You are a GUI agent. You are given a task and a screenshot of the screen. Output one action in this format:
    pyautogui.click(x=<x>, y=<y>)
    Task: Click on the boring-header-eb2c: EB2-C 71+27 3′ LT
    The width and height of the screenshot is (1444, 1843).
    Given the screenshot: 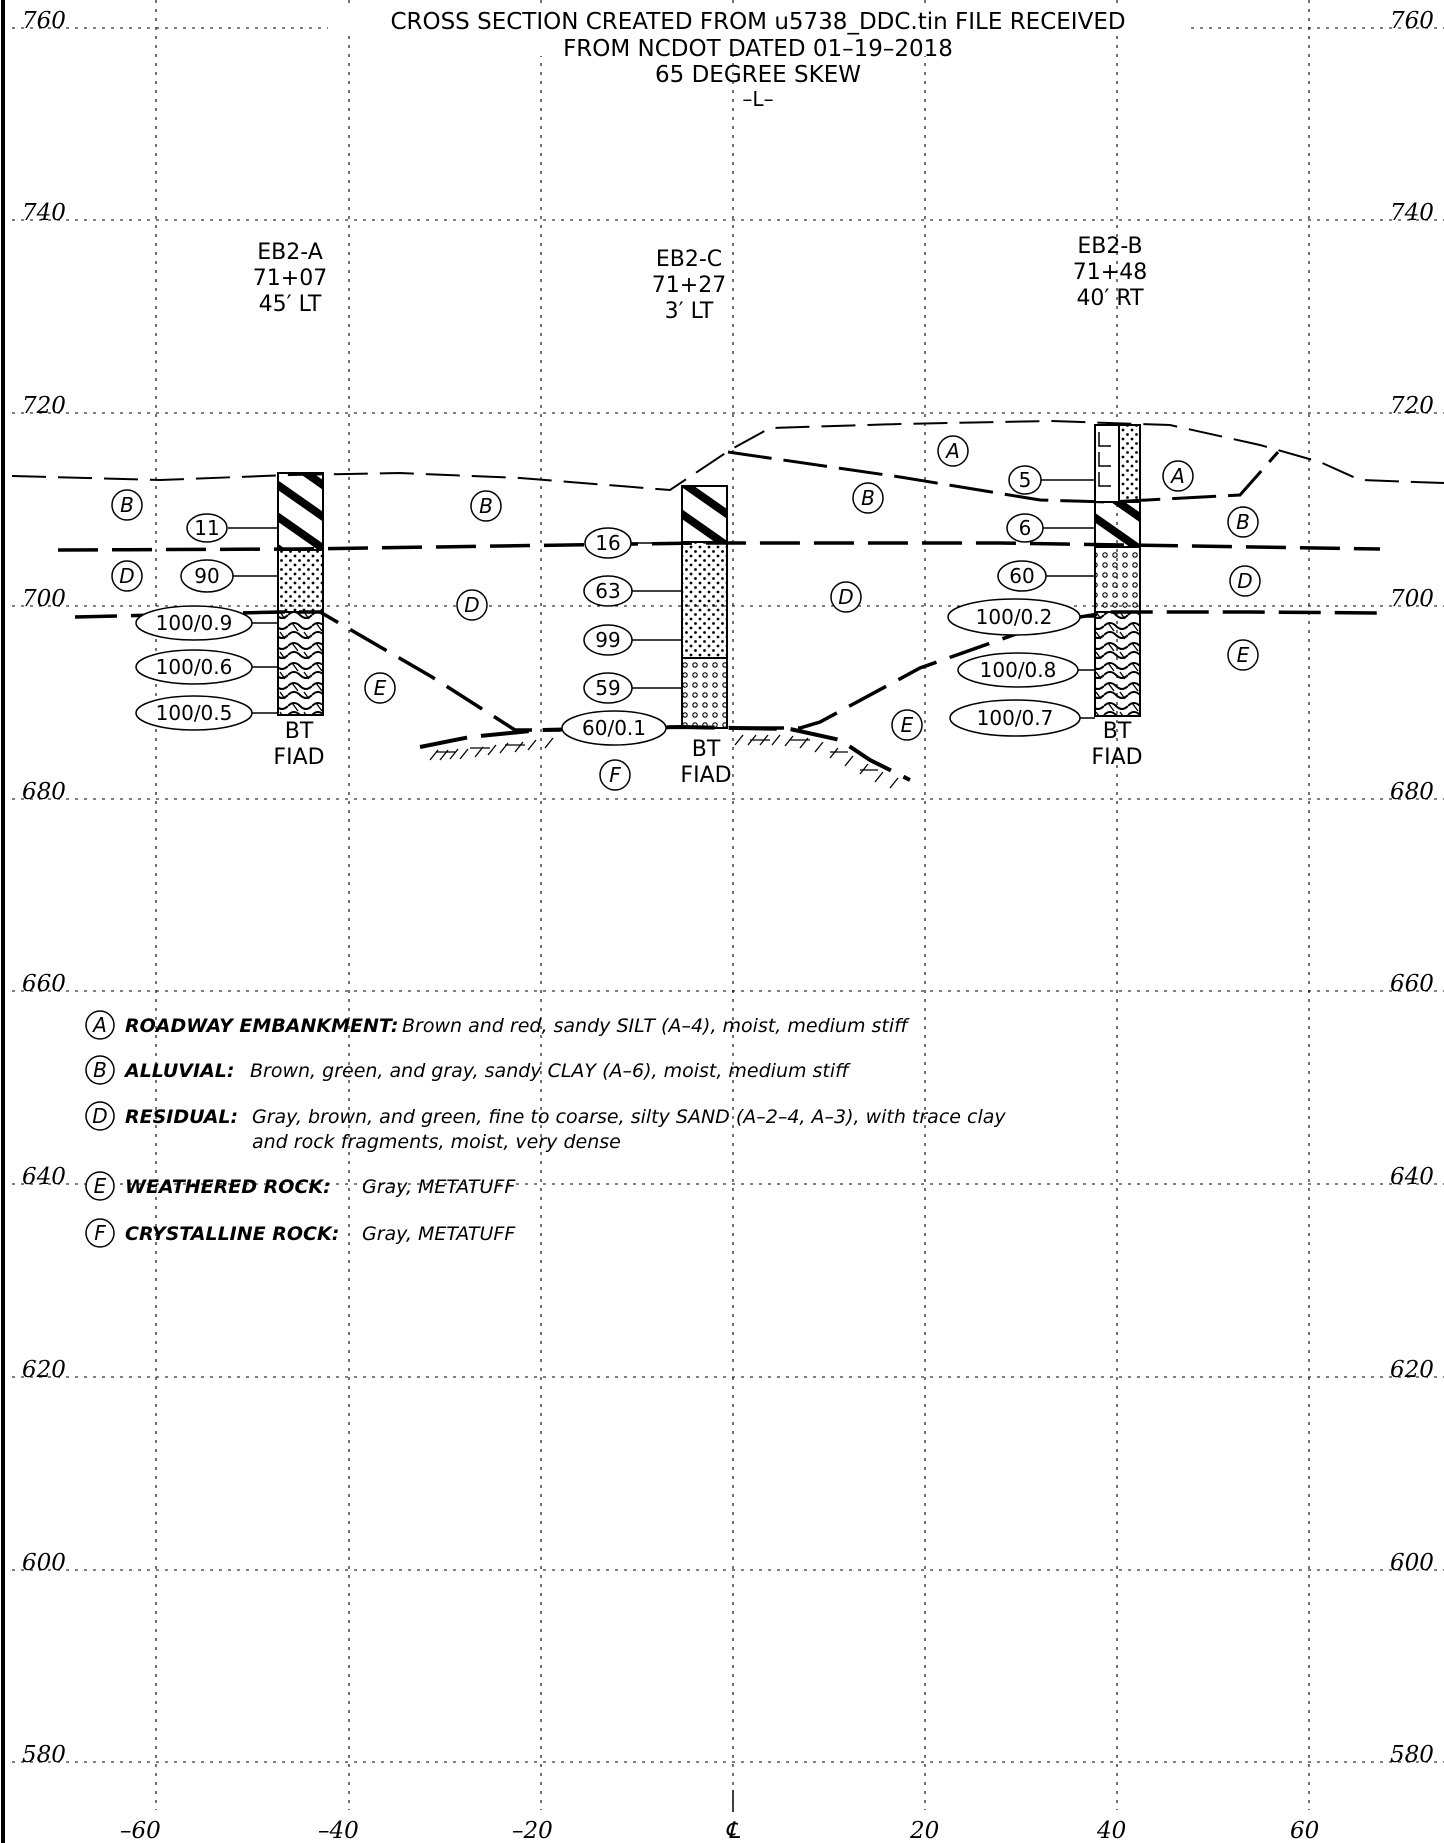 What is the action you would take?
    pyautogui.click(x=689, y=285)
    